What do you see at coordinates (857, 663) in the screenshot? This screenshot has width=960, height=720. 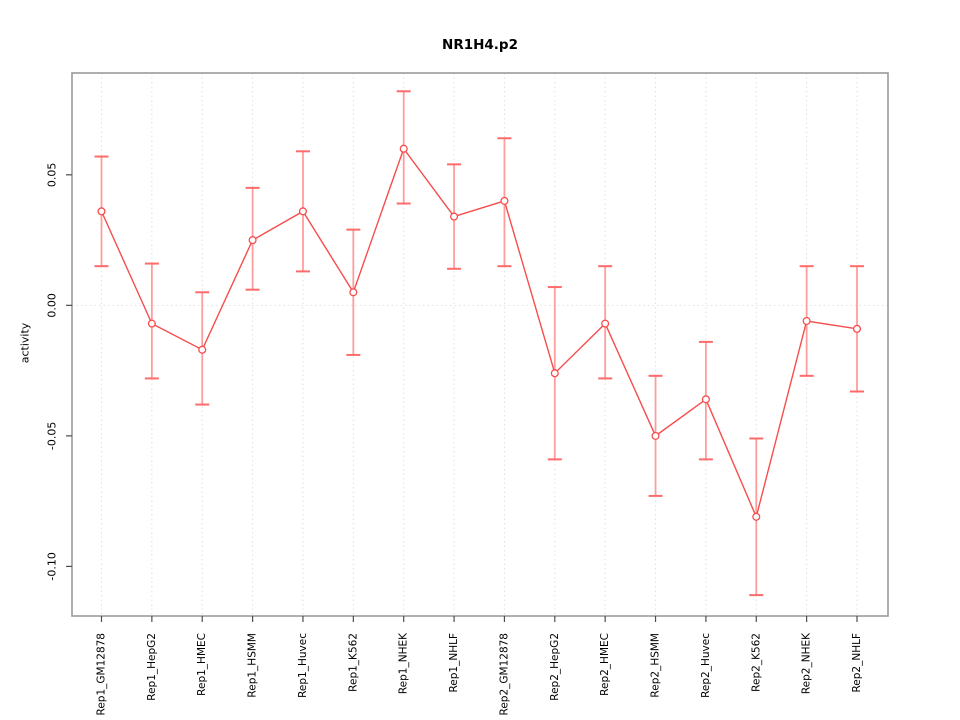 I see `x-tick-label: Rep2_NHLF` at bounding box center [857, 663].